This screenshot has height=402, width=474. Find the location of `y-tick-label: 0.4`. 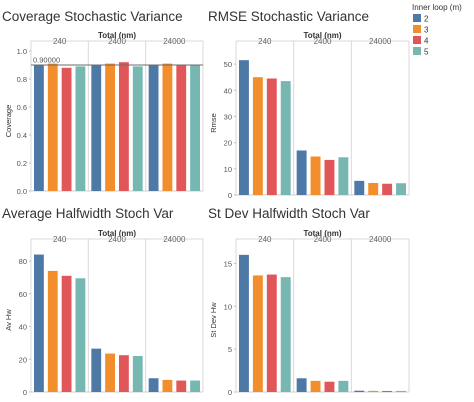

y-tick-label: 0.4 is located at coordinates (22, 135).